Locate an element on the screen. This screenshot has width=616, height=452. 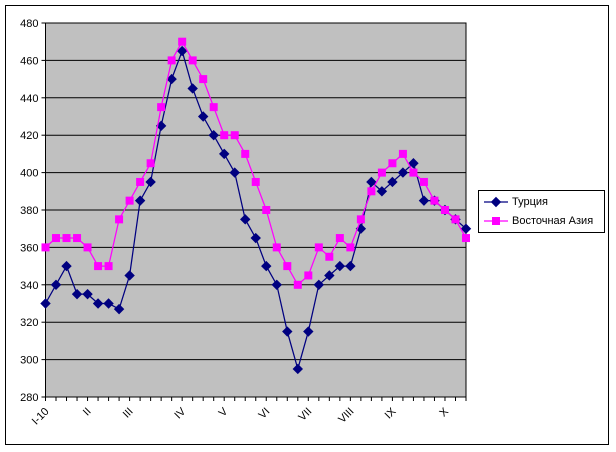
legend: Турция Восточная Азия is located at coordinates (541, 211).